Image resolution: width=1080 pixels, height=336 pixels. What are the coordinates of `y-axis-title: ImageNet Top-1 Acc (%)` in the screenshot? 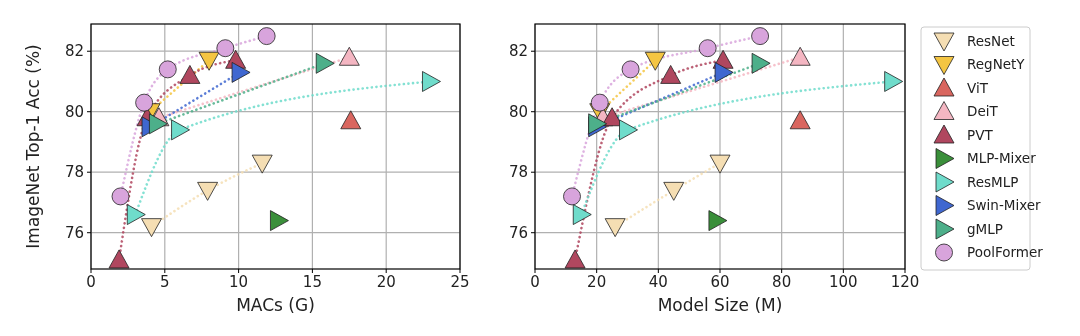 It's located at (33, 146).